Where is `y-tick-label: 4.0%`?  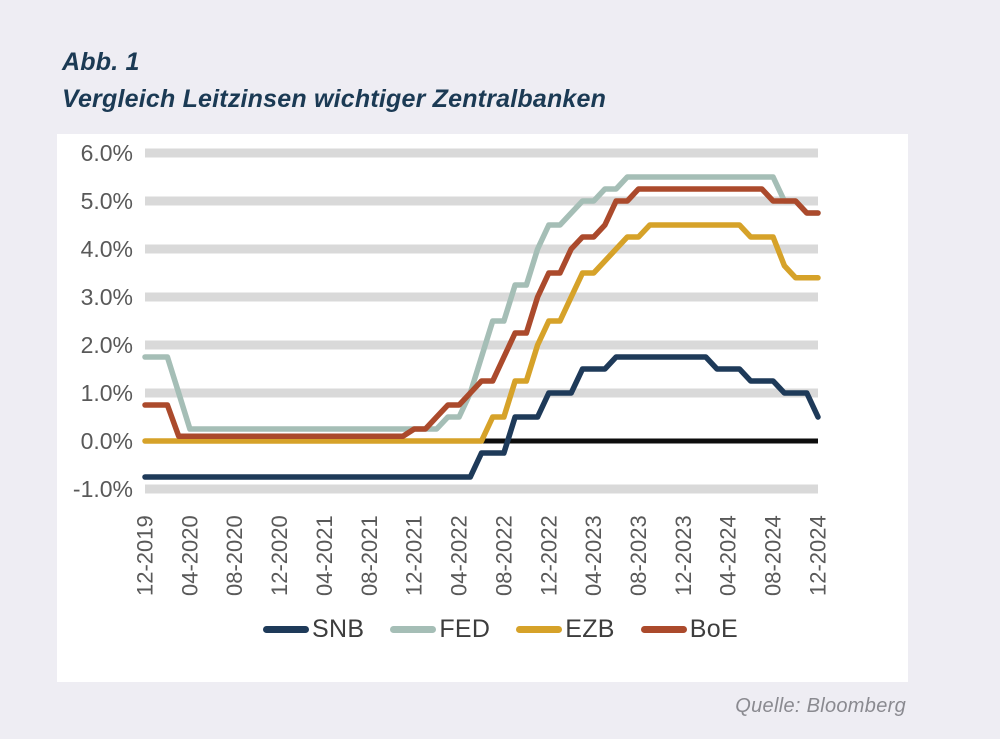 y-tick-label: 4.0% is located at coordinates (107, 249).